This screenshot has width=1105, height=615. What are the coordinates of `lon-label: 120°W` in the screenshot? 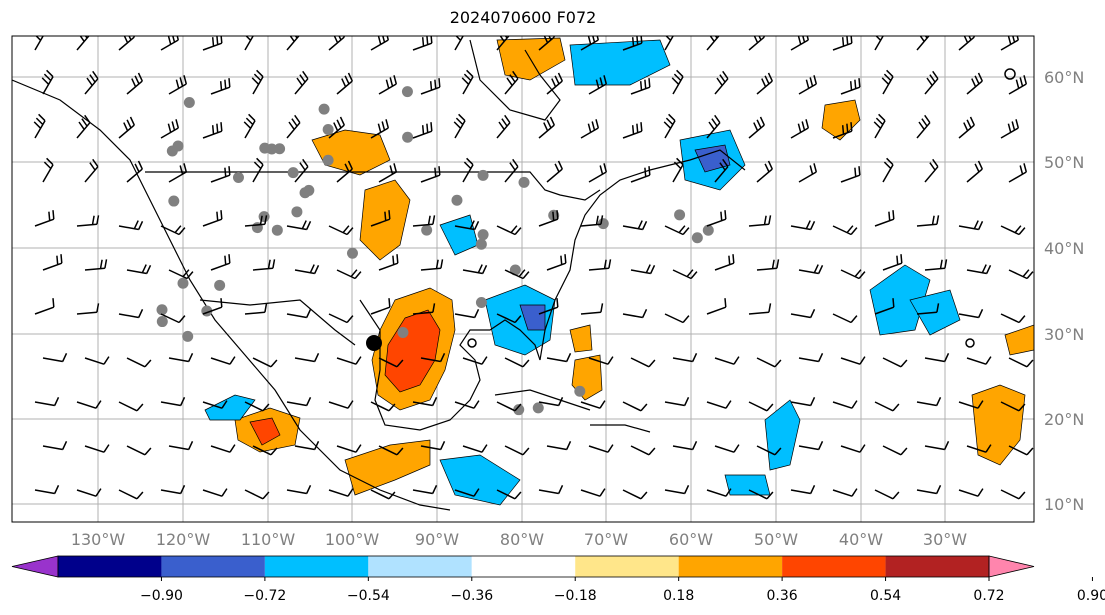 It's located at (183, 539).